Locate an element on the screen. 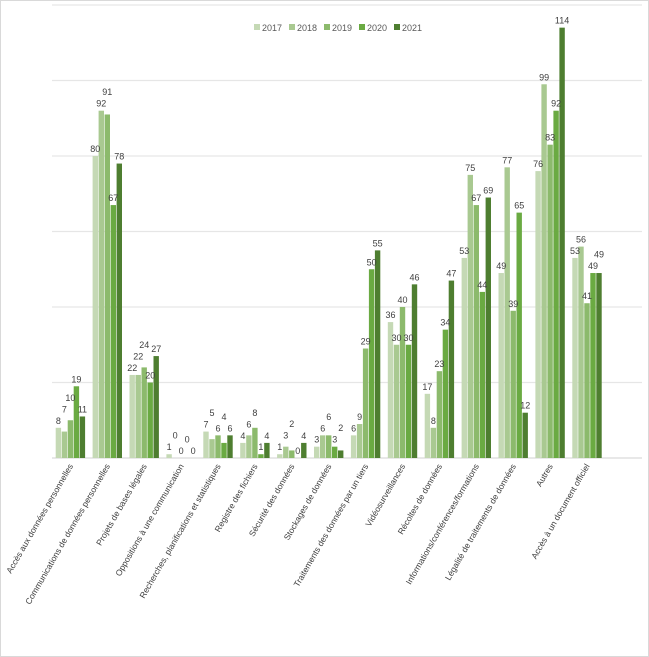  data-label: 29 is located at coordinates (366, 342).